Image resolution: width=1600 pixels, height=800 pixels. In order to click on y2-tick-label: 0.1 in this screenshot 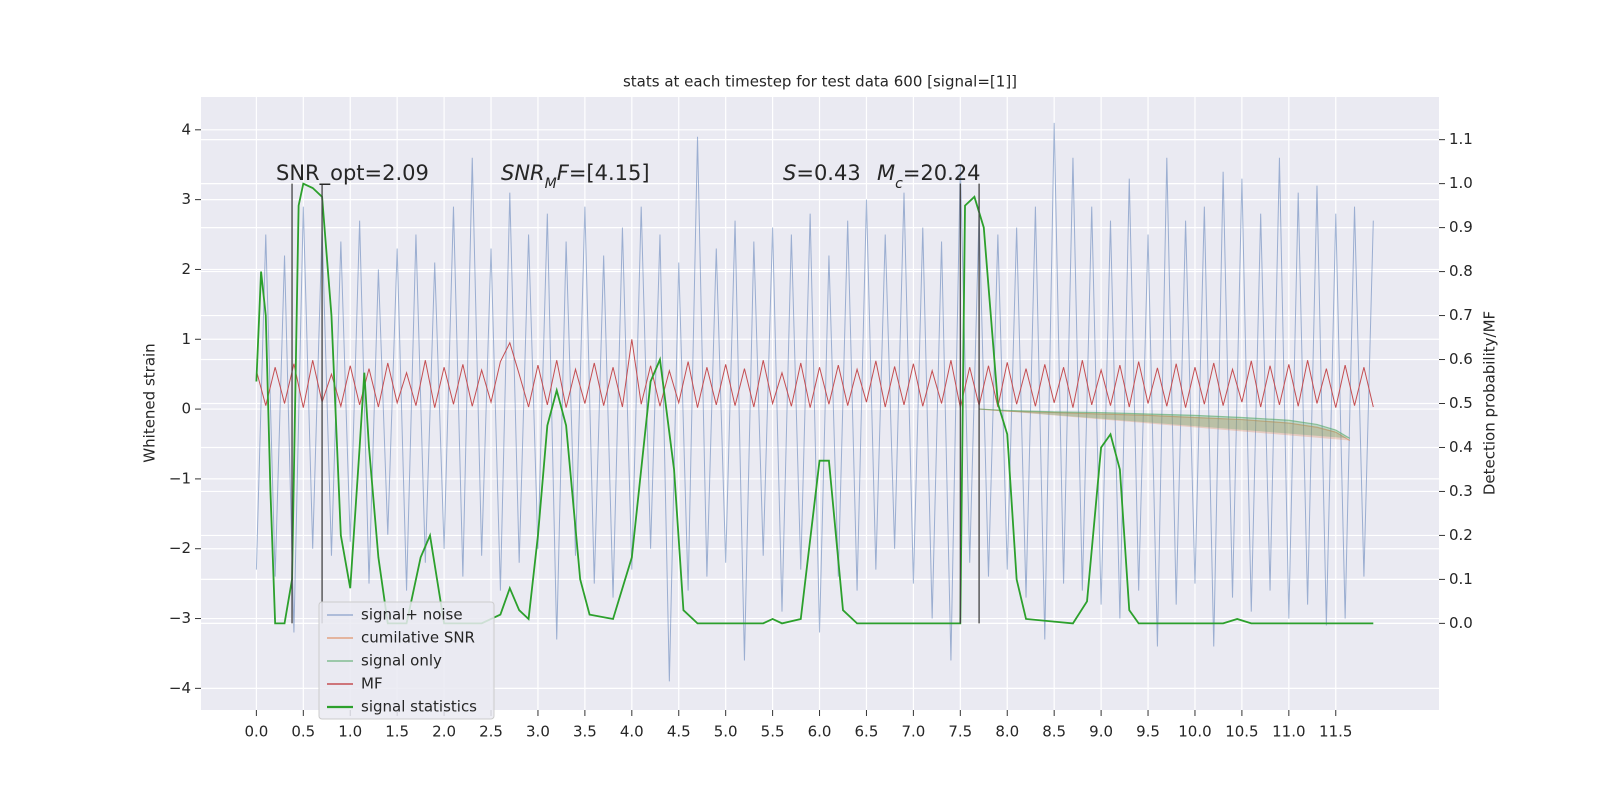, I will do `click(1461, 579)`.